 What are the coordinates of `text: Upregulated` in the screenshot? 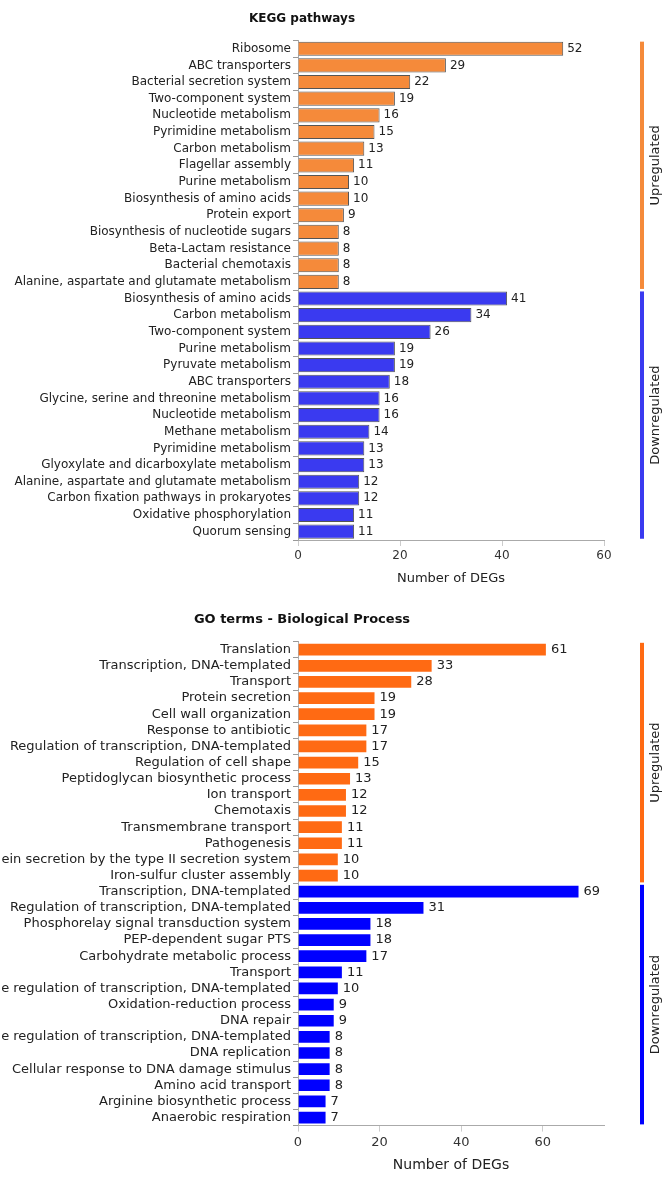 It's located at (655, 165).